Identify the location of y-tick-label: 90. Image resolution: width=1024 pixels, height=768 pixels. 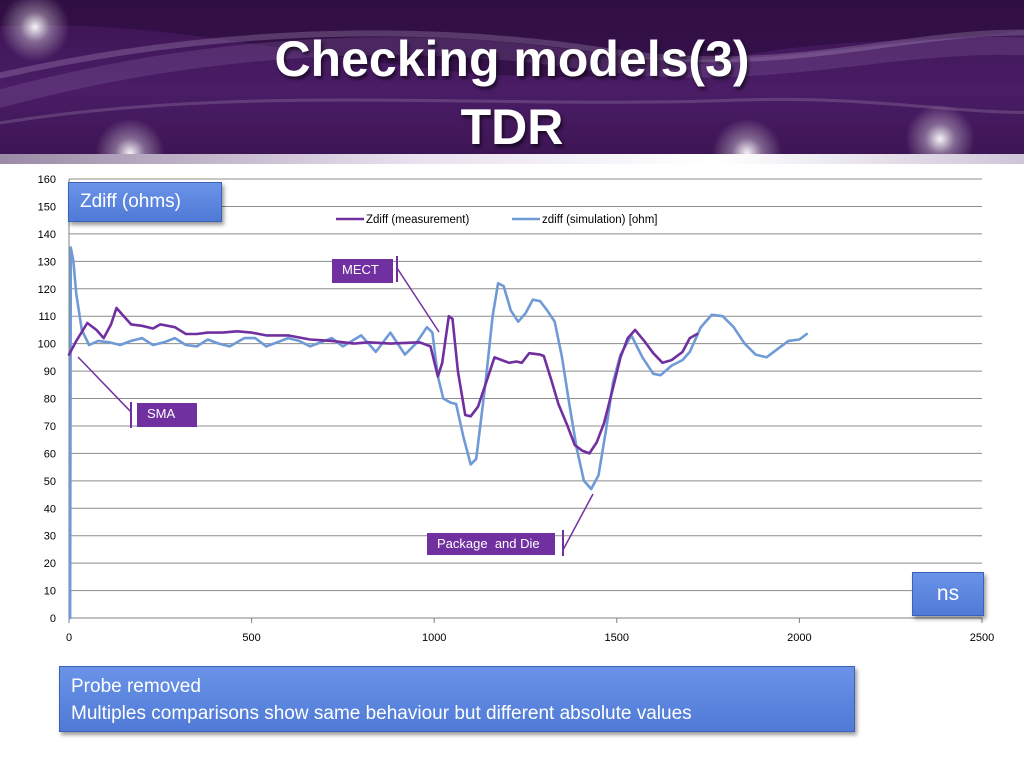
(50, 372).